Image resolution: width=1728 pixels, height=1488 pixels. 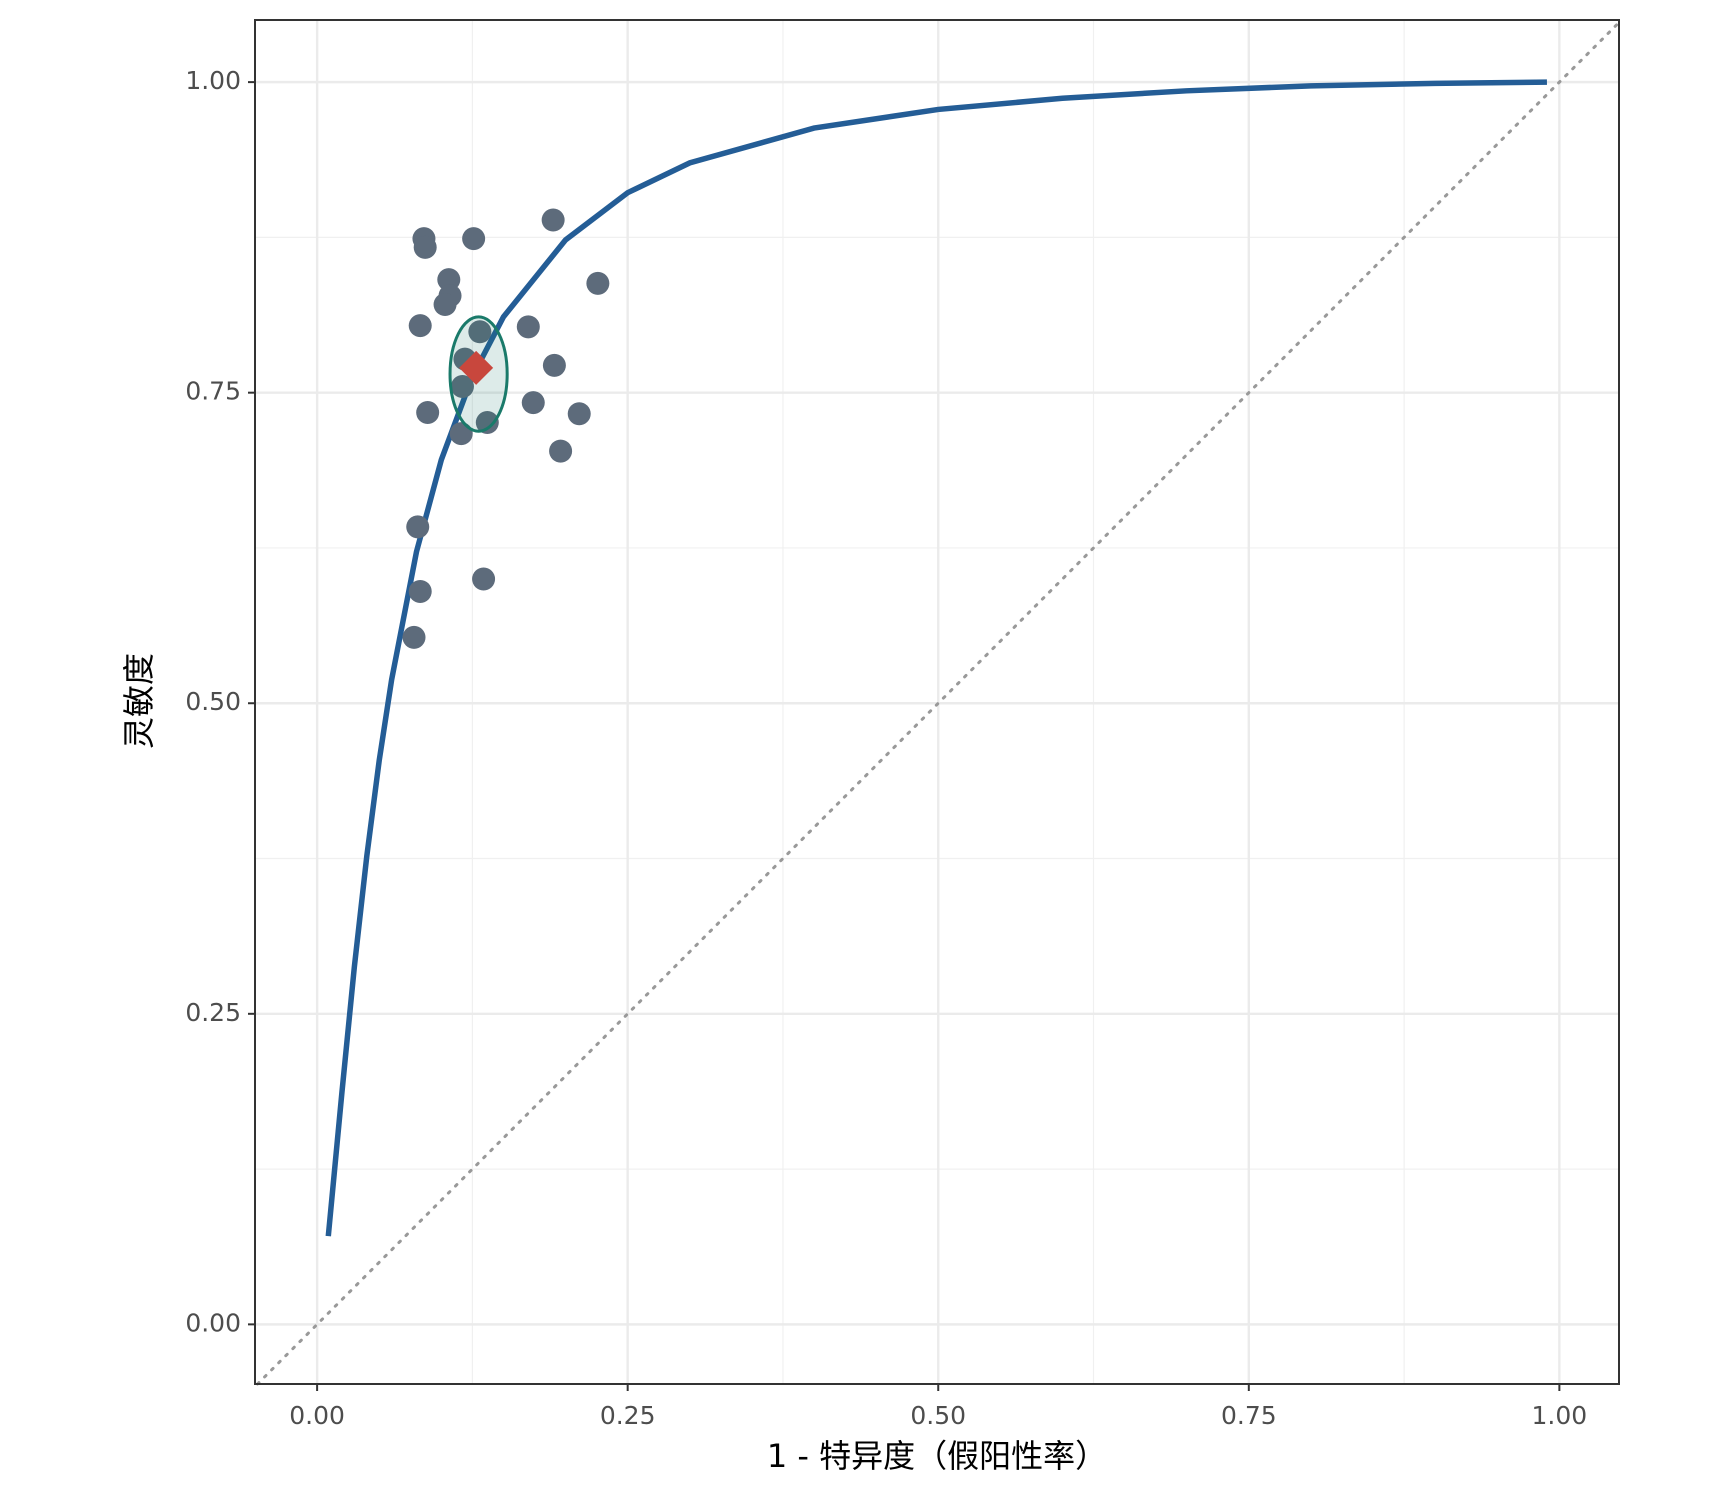 What do you see at coordinates (139, 701) in the screenshot?
I see `y-axis-title: 灵敏度` at bounding box center [139, 701].